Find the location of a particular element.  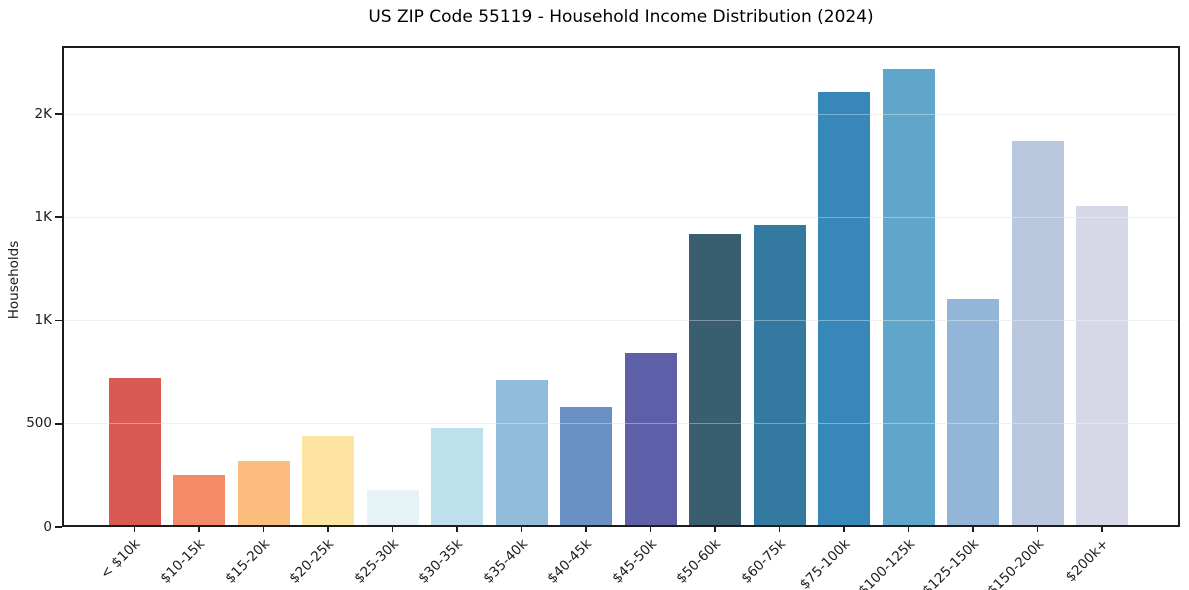

x-tick-label-text: $150-200k is located at coordinates (1015, 563).